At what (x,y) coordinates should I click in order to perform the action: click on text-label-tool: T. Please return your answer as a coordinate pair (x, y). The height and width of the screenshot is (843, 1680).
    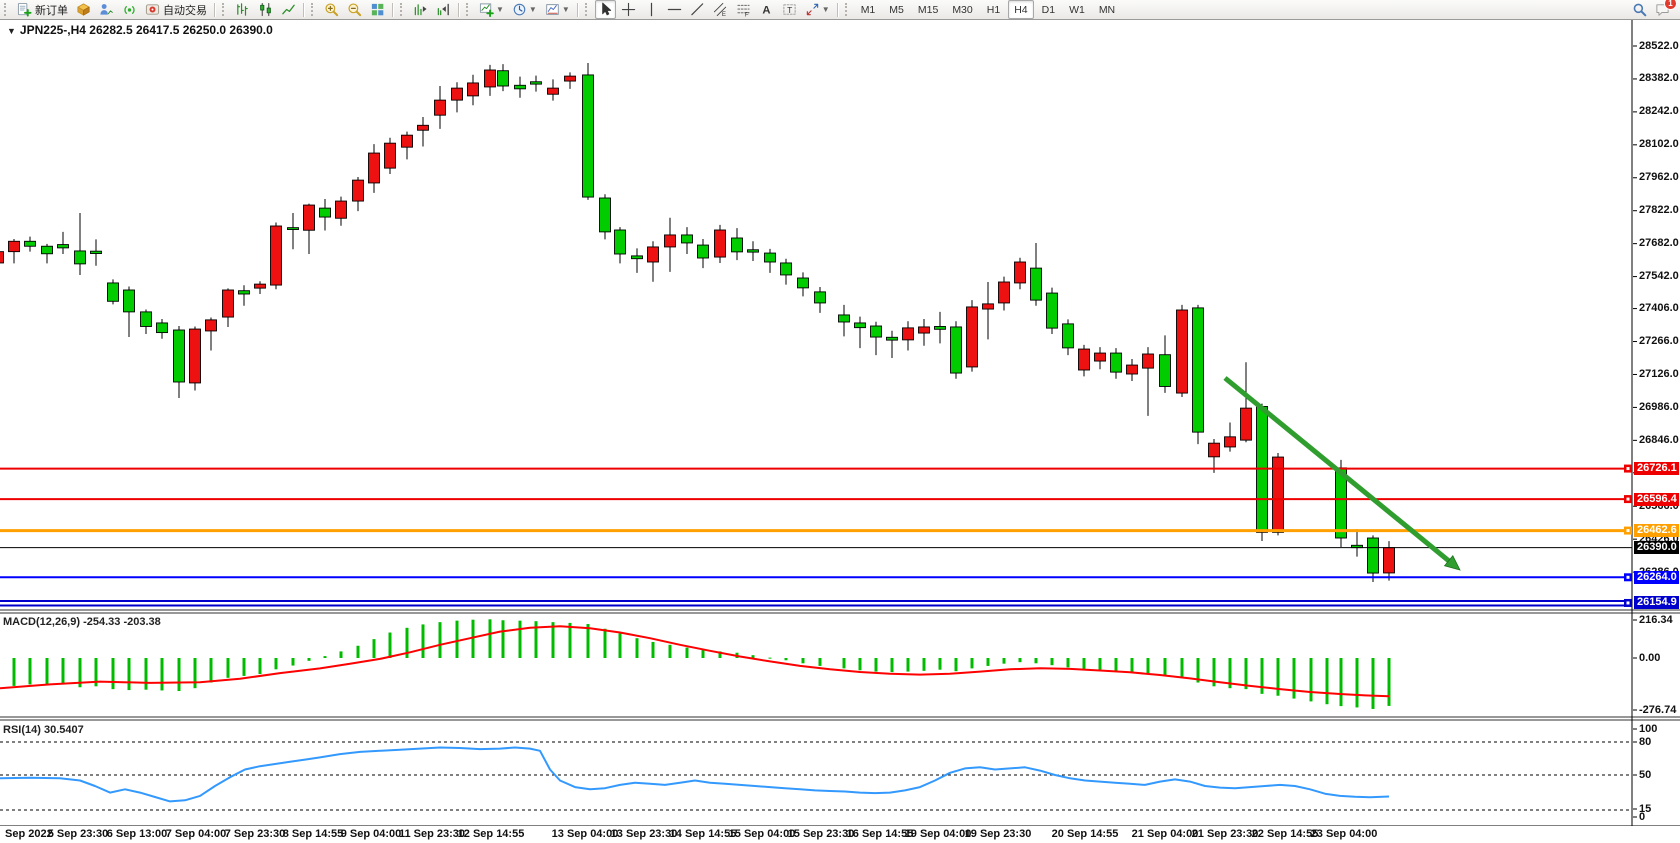
    Looking at the image, I should click on (789, 9).